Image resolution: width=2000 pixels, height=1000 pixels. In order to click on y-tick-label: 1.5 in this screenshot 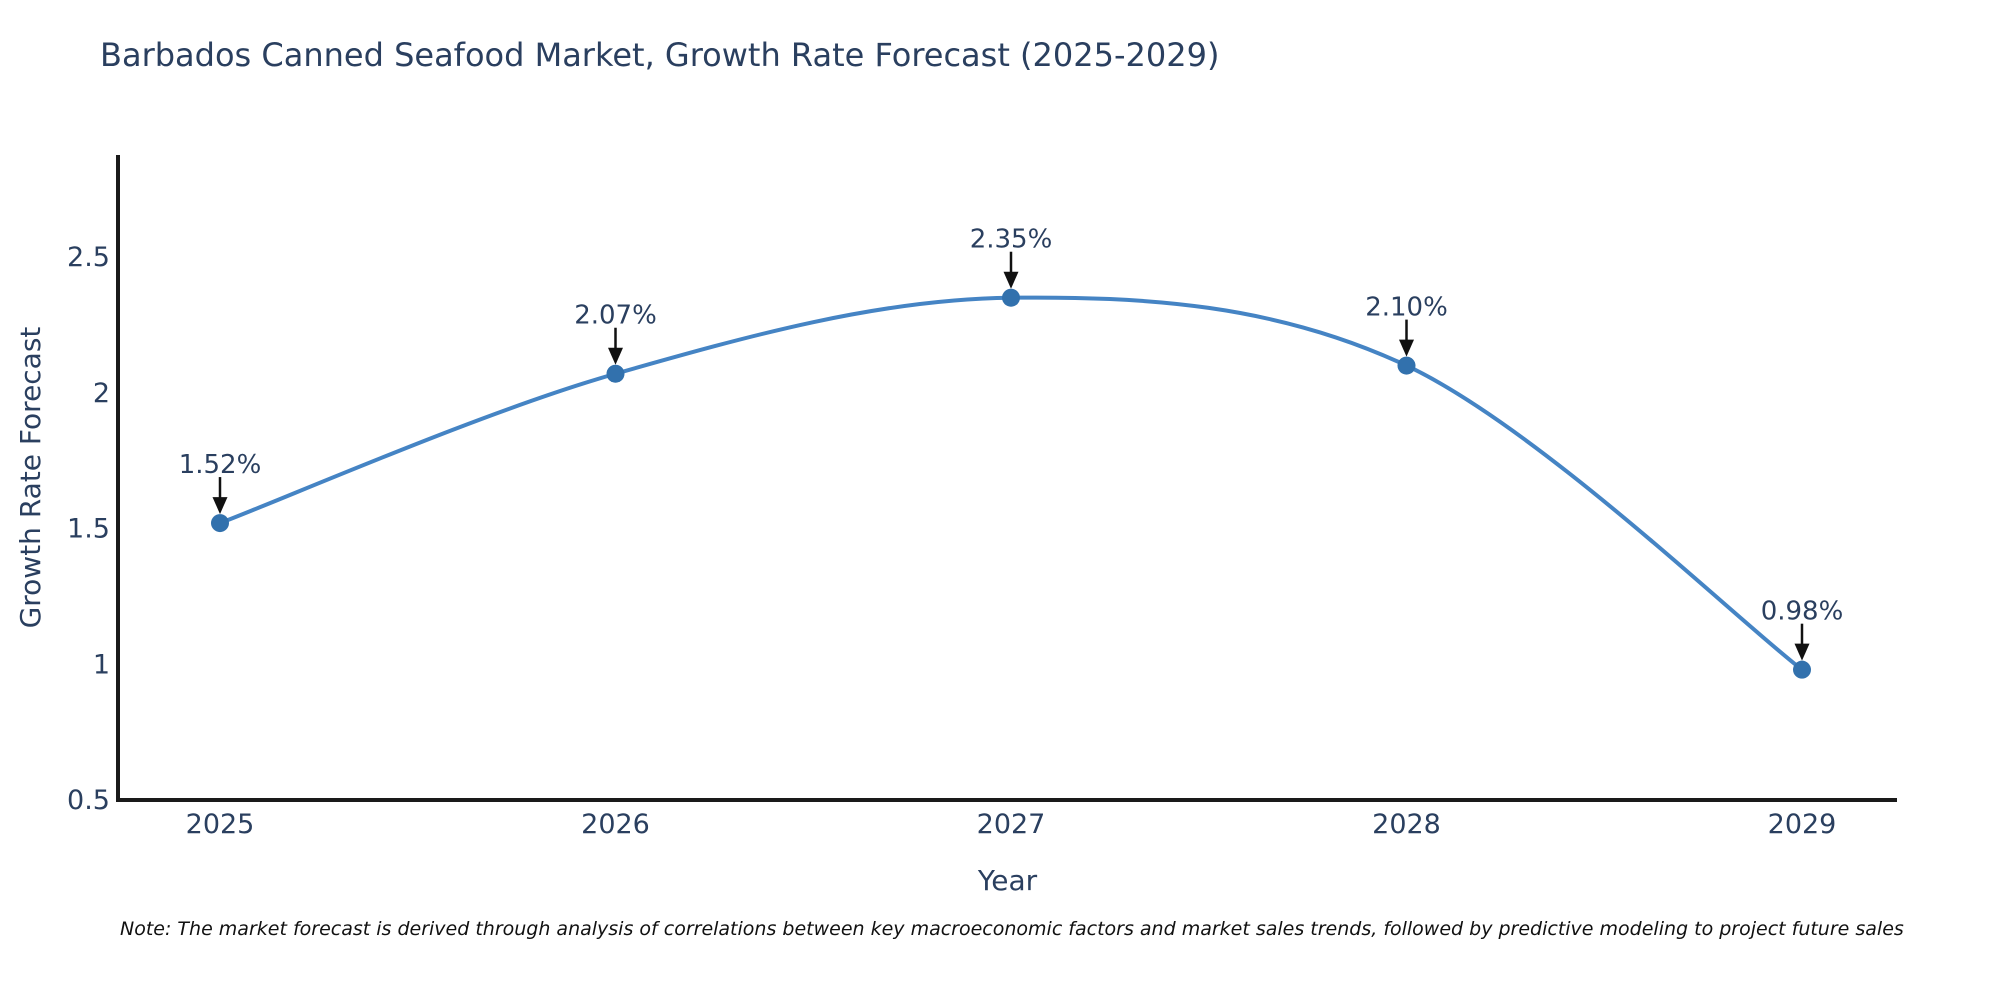, I will do `click(88, 529)`.